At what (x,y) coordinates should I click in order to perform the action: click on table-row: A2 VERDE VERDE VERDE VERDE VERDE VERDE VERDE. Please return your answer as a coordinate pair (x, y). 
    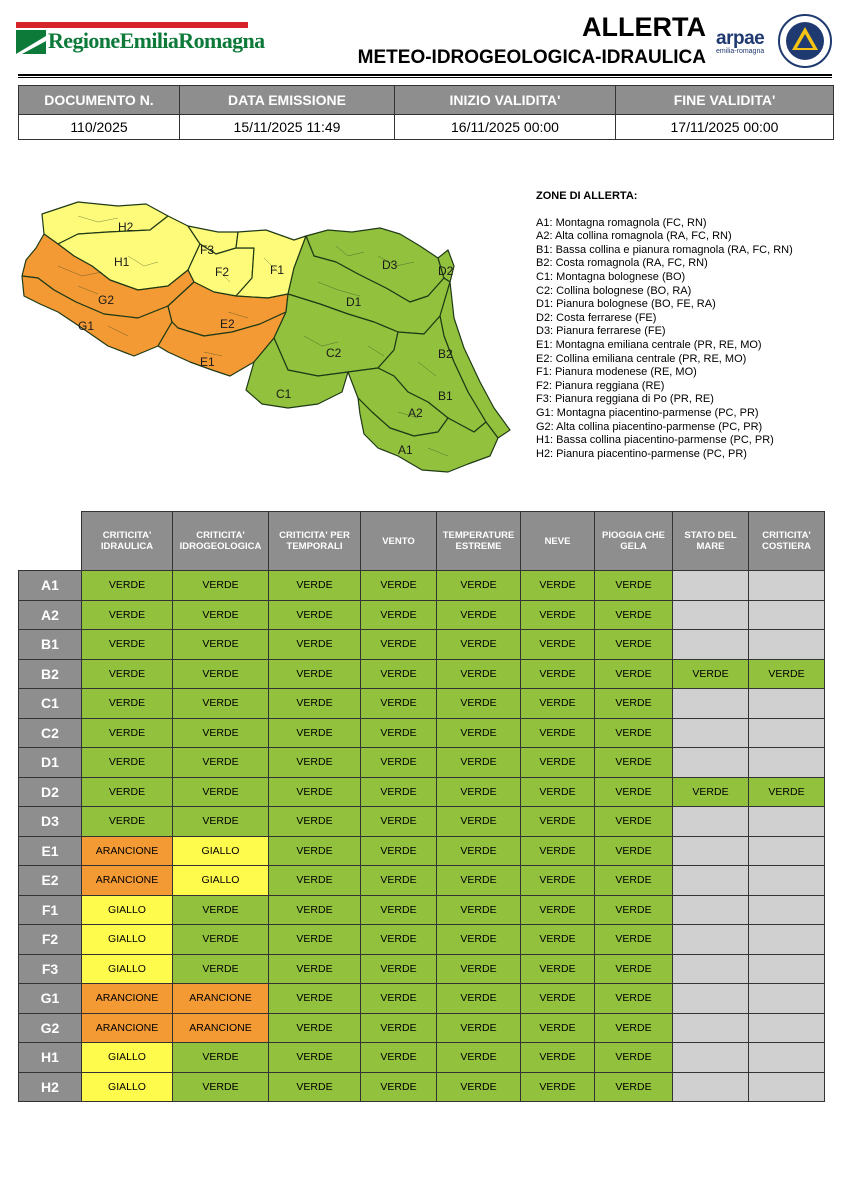
    Looking at the image, I should click on (421, 614).